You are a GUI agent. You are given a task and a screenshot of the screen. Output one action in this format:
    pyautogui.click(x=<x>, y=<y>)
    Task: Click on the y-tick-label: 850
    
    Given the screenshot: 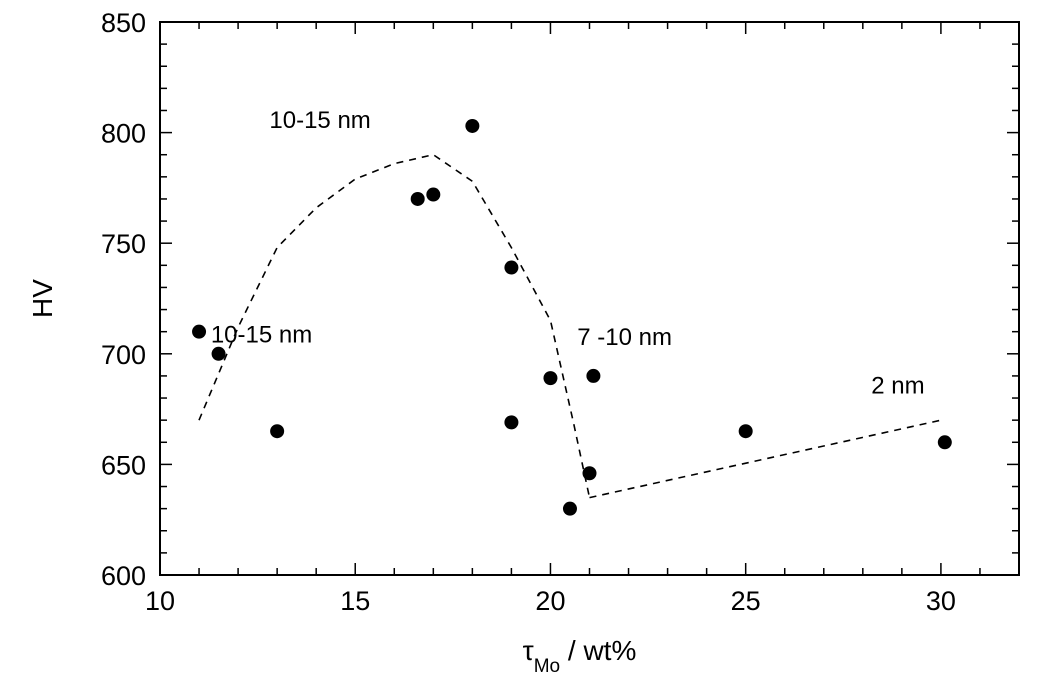 What is the action you would take?
    pyautogui.click(x=123, y=23)
    